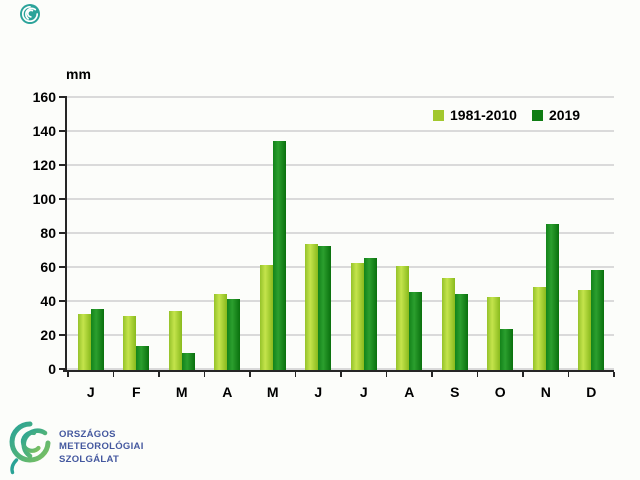 The width and height of the screenshot is (640, 480). What do you see at coordinates (564, 115) in the screenshot?
I see `legend-label: 2019` at bounding box center [564, 115].